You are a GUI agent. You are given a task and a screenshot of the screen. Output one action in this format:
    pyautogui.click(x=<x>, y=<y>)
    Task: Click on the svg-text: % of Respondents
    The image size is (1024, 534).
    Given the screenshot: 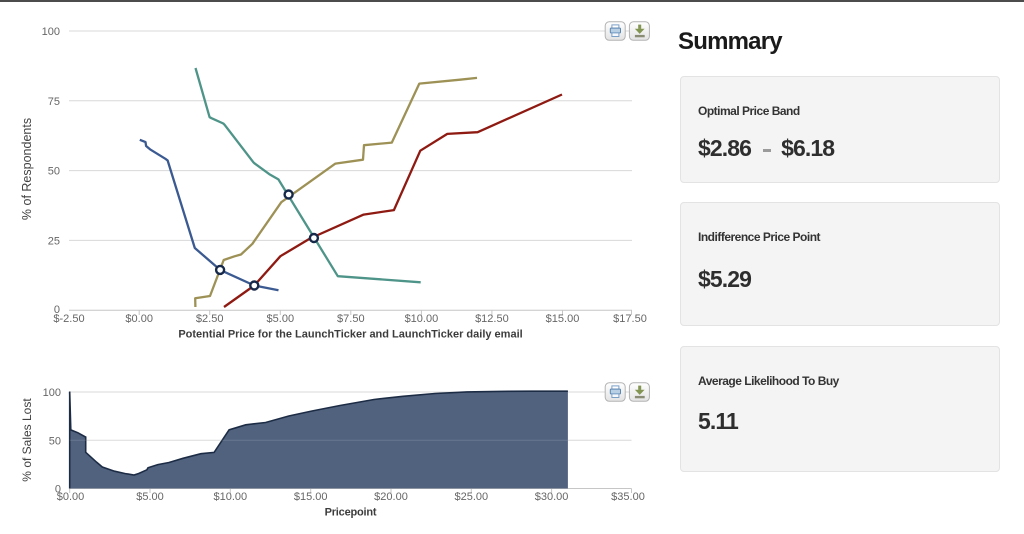 What is the action you would take?
    pyautogui.click(x=27, y=169)
    